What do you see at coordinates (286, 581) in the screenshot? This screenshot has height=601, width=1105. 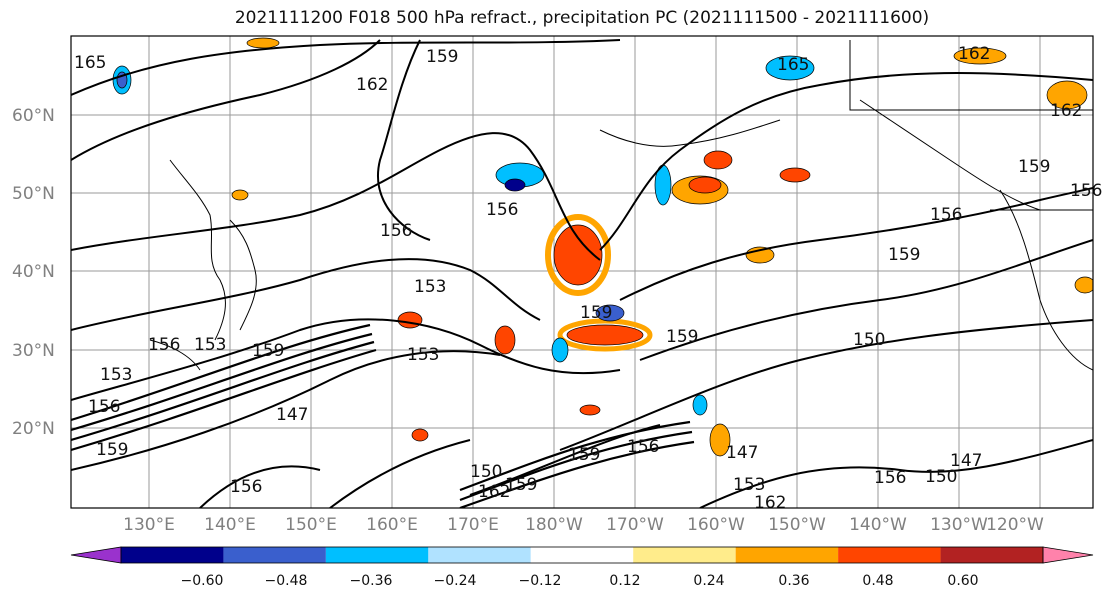 I see `colorbar-label: −0.48` at bounding box center [286, 581].